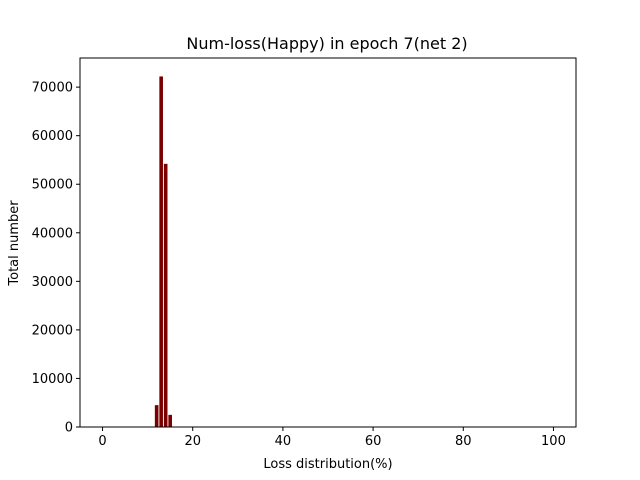 The height and width of the screenshot is (480, 640). I want to click on x-tick-label: 40, so click(283, 441).